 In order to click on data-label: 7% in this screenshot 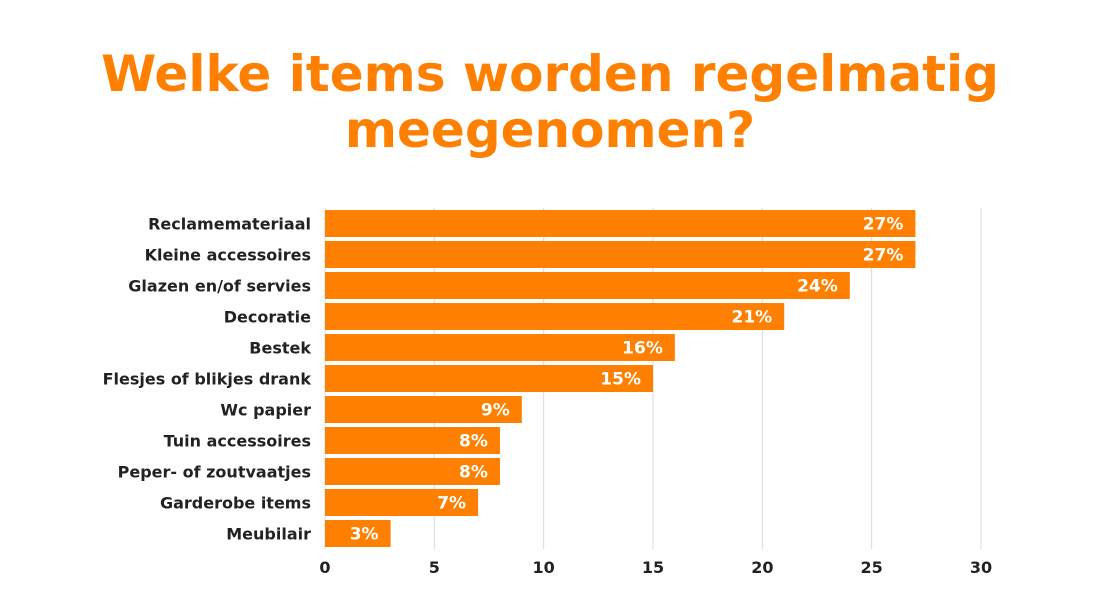, I will do `click(451, 504)`.